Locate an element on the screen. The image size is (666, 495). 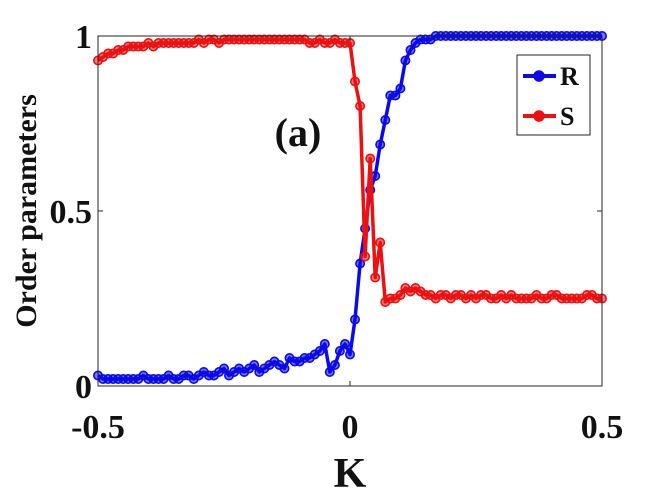
panel-label: (a) is located at coordinates (298, 132).